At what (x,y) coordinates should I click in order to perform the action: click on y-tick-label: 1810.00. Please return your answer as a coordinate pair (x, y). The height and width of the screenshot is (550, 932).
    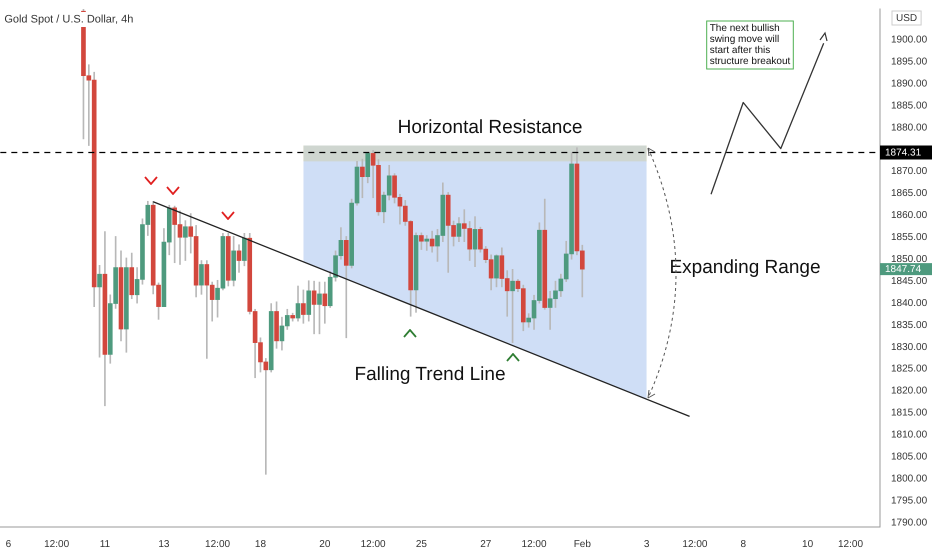
    Looking at the image, I should click on (909, 435).